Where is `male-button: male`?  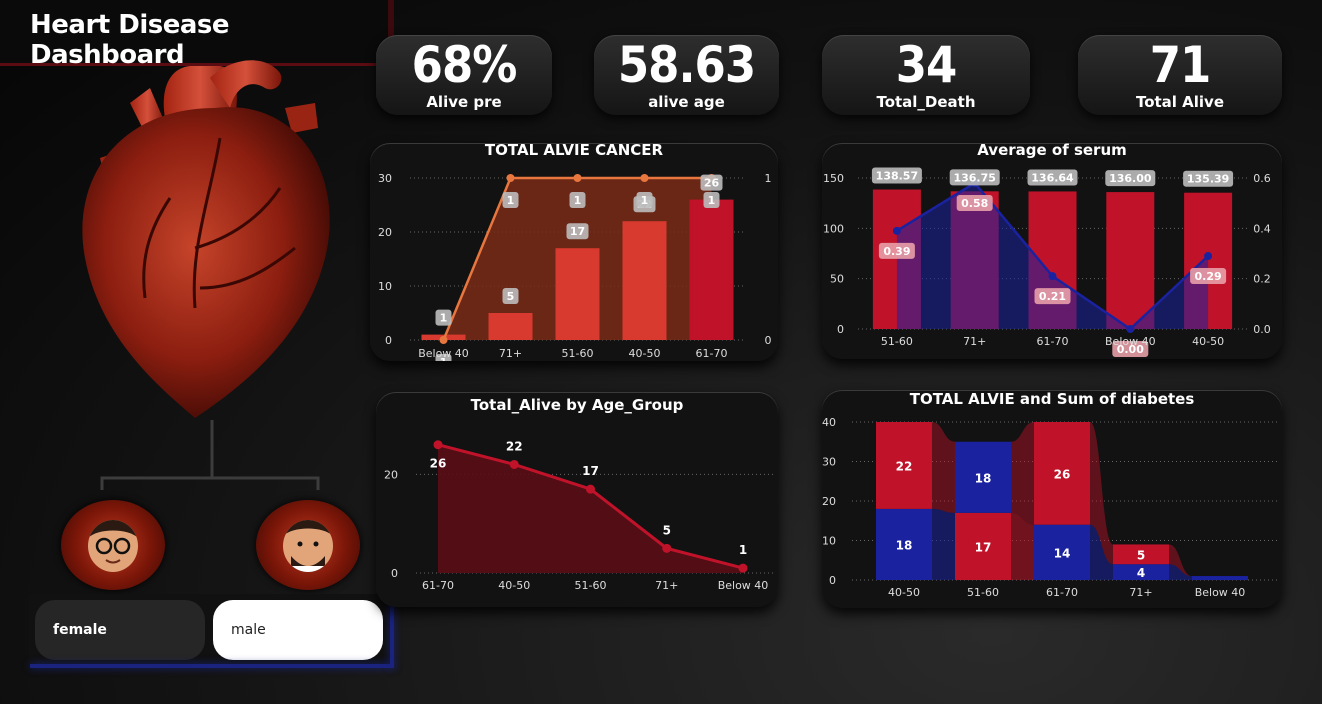 male-button: male is located at coordinates (298, 630).